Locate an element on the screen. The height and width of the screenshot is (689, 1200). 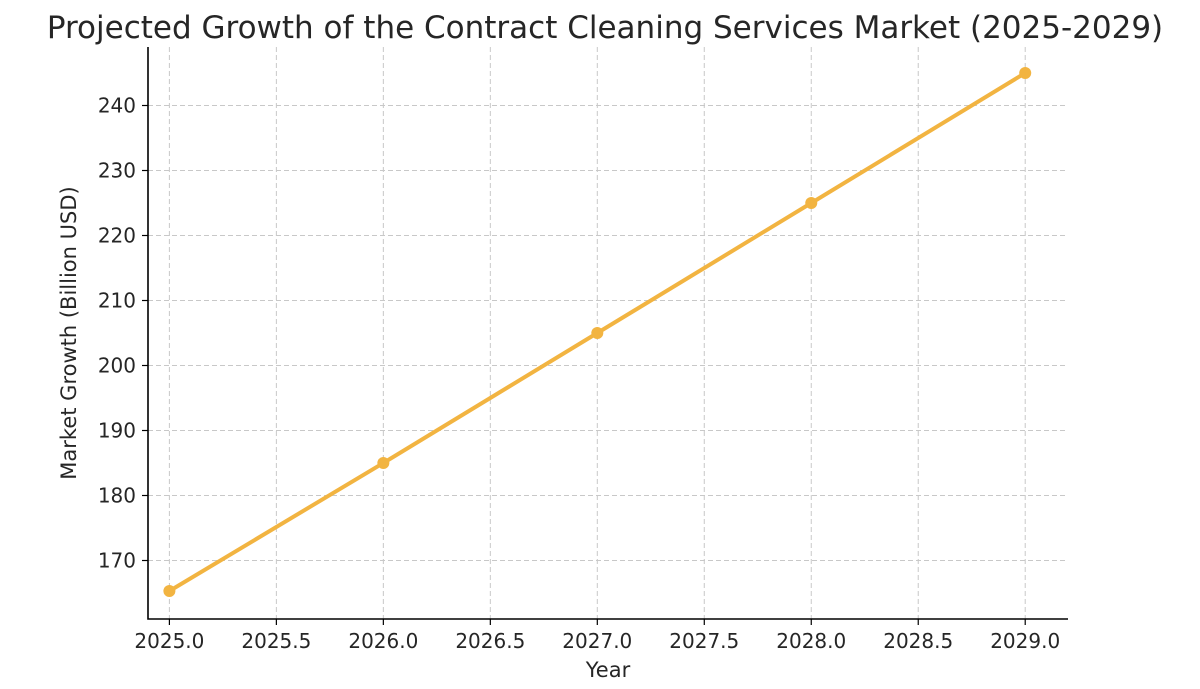
x-tick-label: 2028.0 is located at coordinates (811, 641).